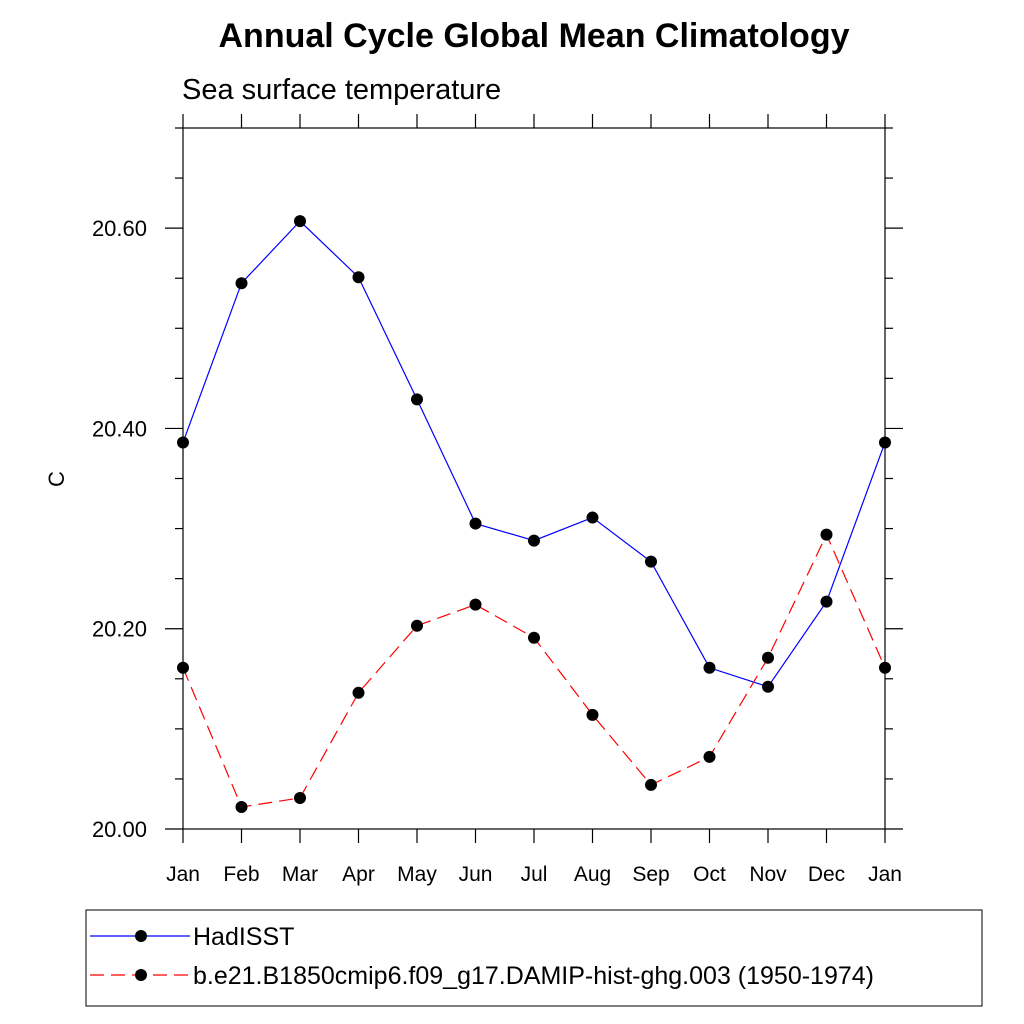  I want to click on x-tick-label: Jun, so click(476, 874).